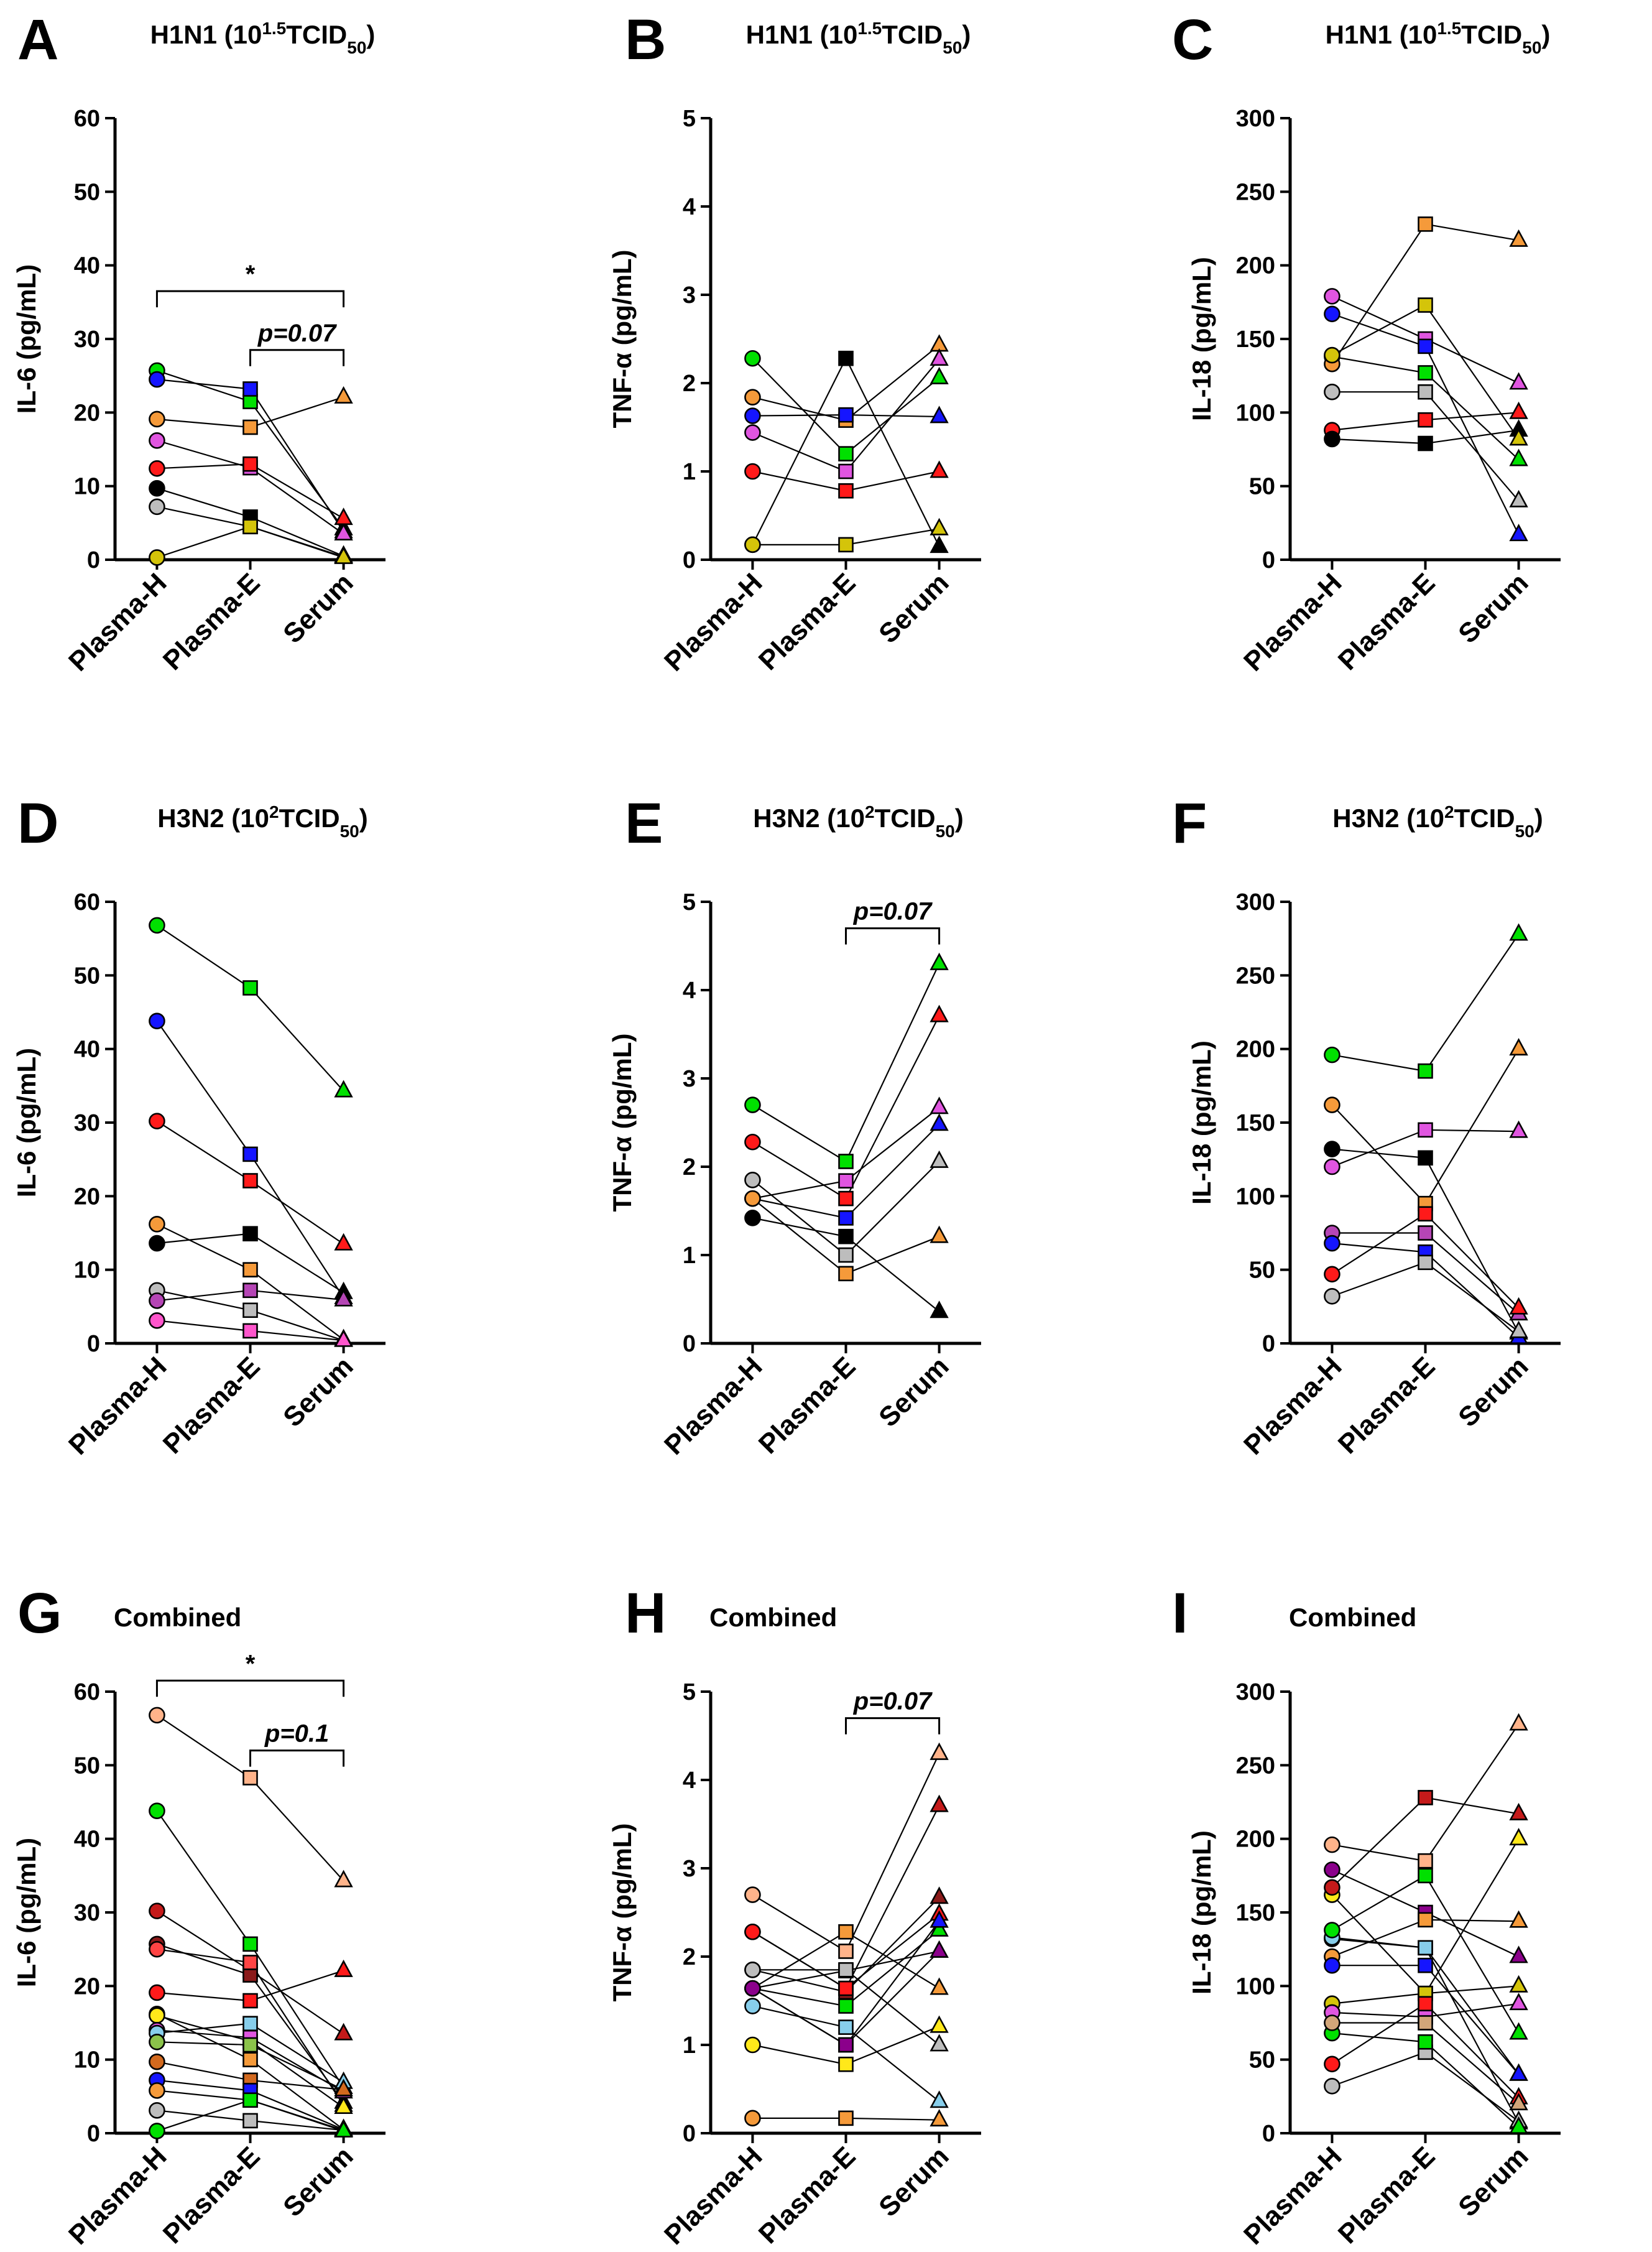 The width and height of the screenshot is (1652, 2252). What do you see at coordinates (1255, 976) in the screenshot?
I see `y-tick-label: 250` at bounding box center [1255, 976].